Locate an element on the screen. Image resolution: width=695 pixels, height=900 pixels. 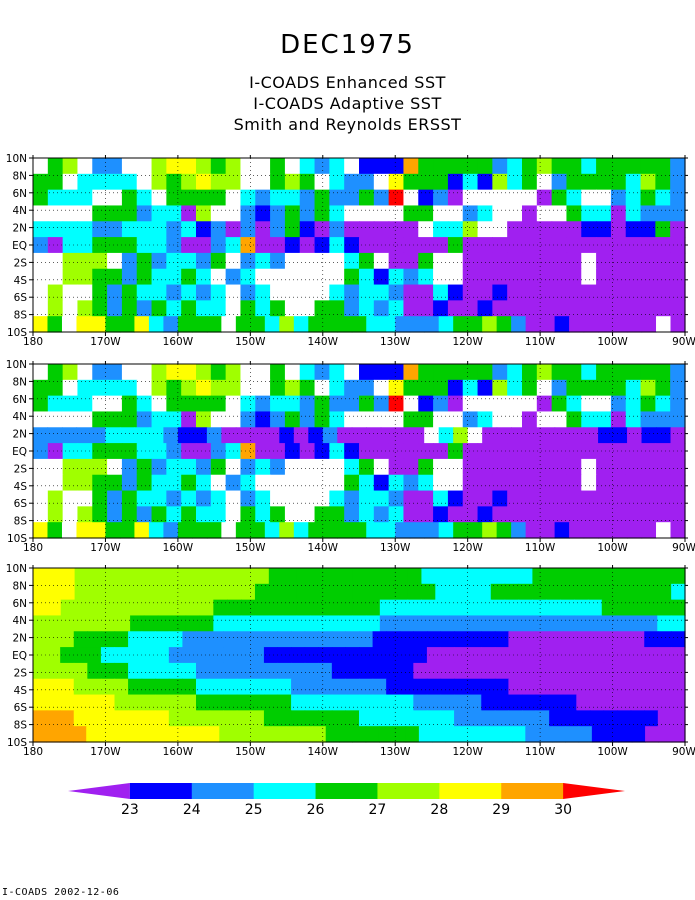
y-tick-label: 2S is located at coordinates (21, 263).